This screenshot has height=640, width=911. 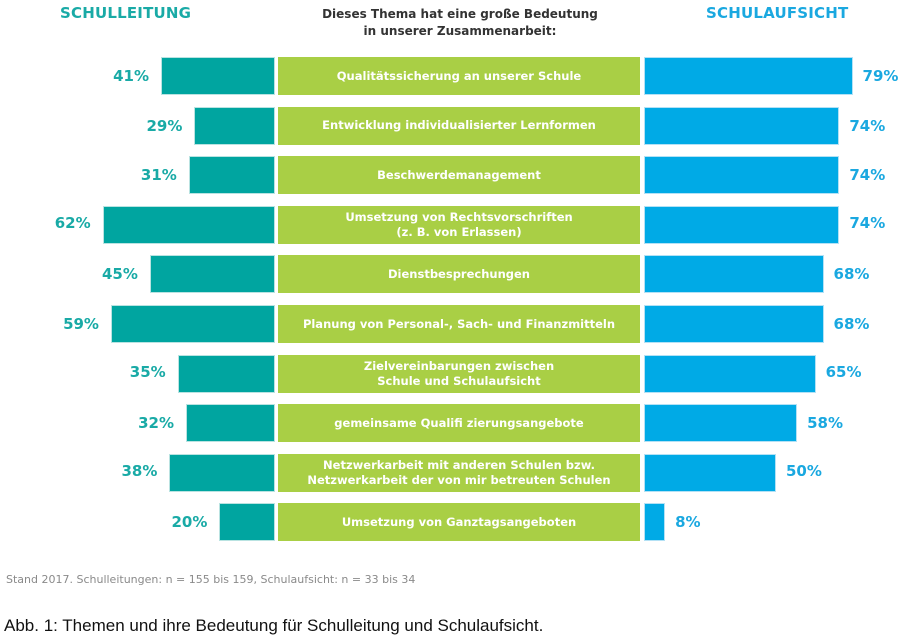 I want to click on chart-row: 45% Dienstbesprechungen 68%, so click(x=455, y=274).